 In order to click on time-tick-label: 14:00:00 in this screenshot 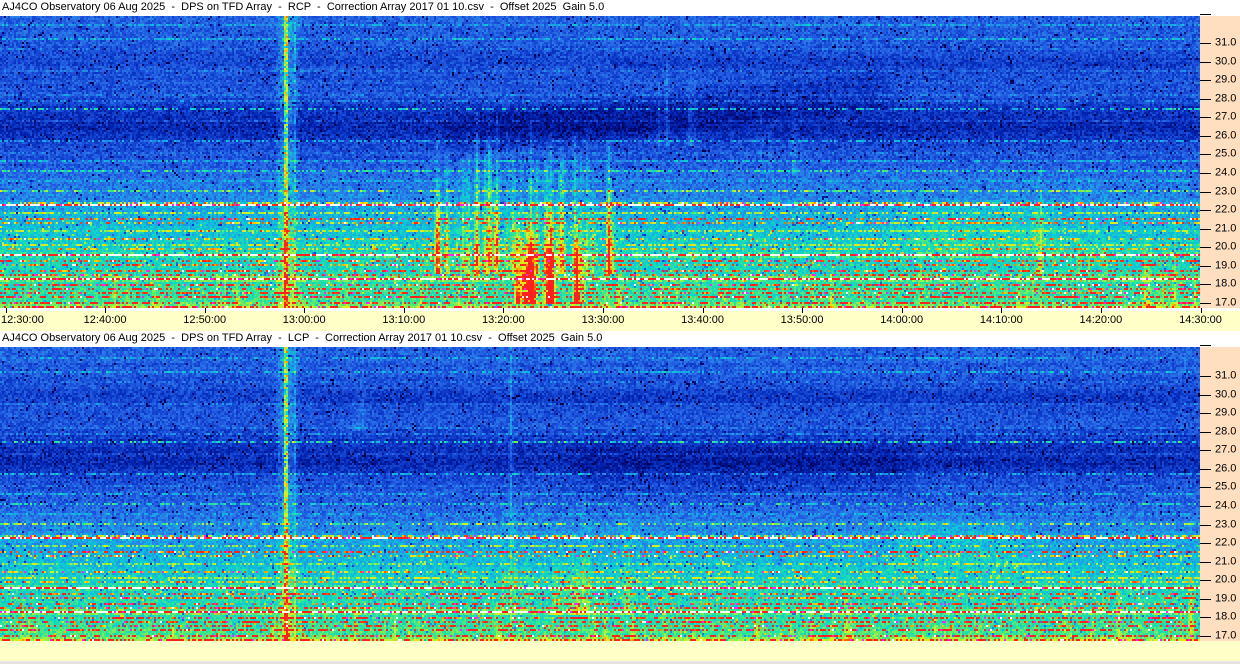, I will do `click(902, 320)`.